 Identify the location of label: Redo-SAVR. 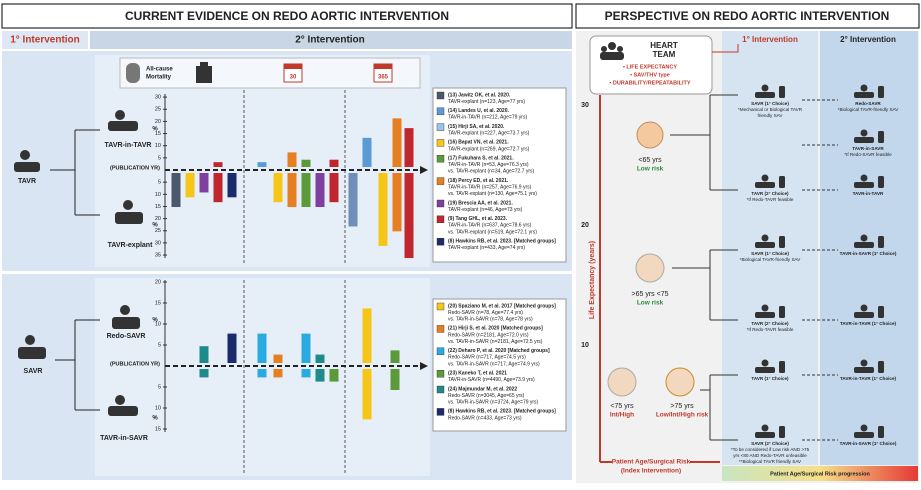
(126, 336).